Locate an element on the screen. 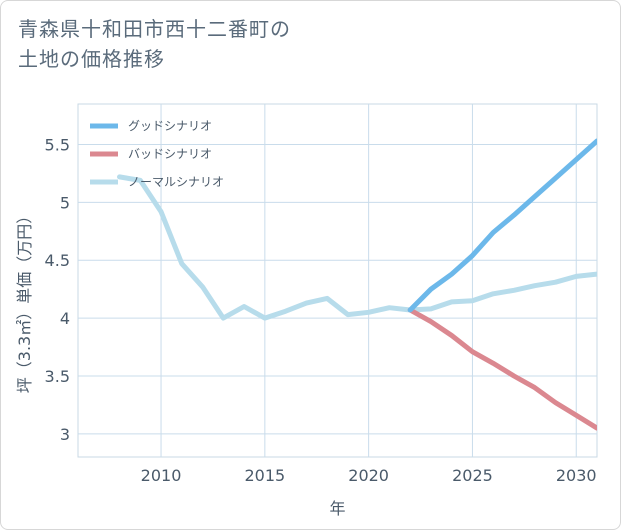 This screenshot has height=530, width=621. chart-title-line-1: 青森県十和田市西十二番町の is located at coordinates (154, 29).